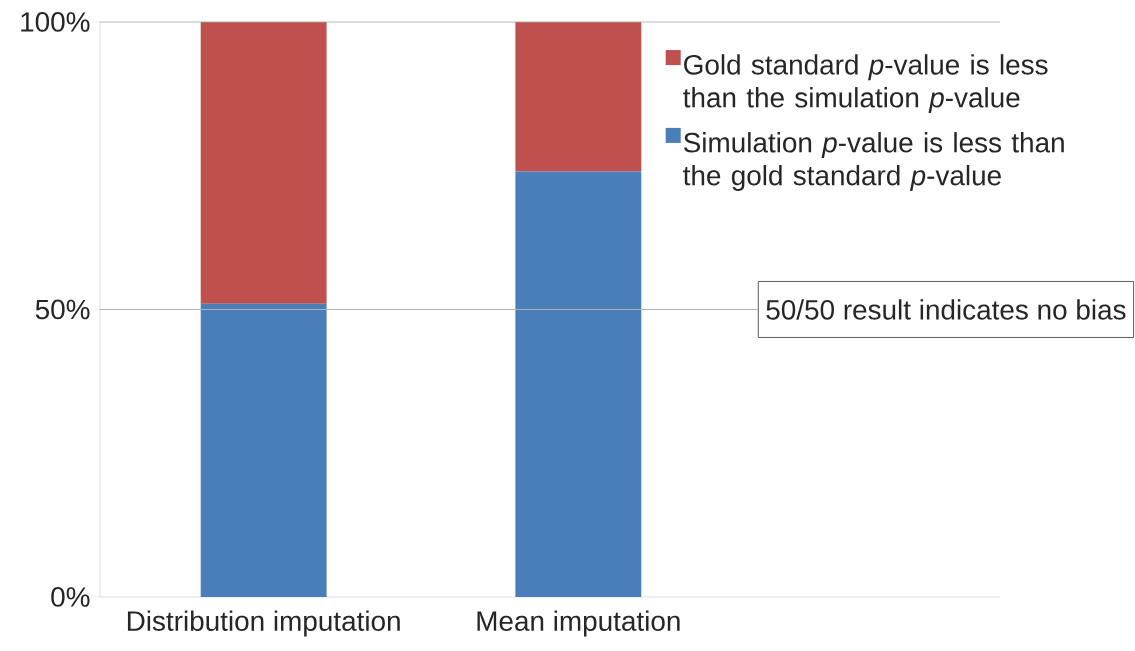  What do you see at coordinates (578, 623) in the screenshot?
I see `x-tick-label: Mean imputation` at bounding box center [578, 623].